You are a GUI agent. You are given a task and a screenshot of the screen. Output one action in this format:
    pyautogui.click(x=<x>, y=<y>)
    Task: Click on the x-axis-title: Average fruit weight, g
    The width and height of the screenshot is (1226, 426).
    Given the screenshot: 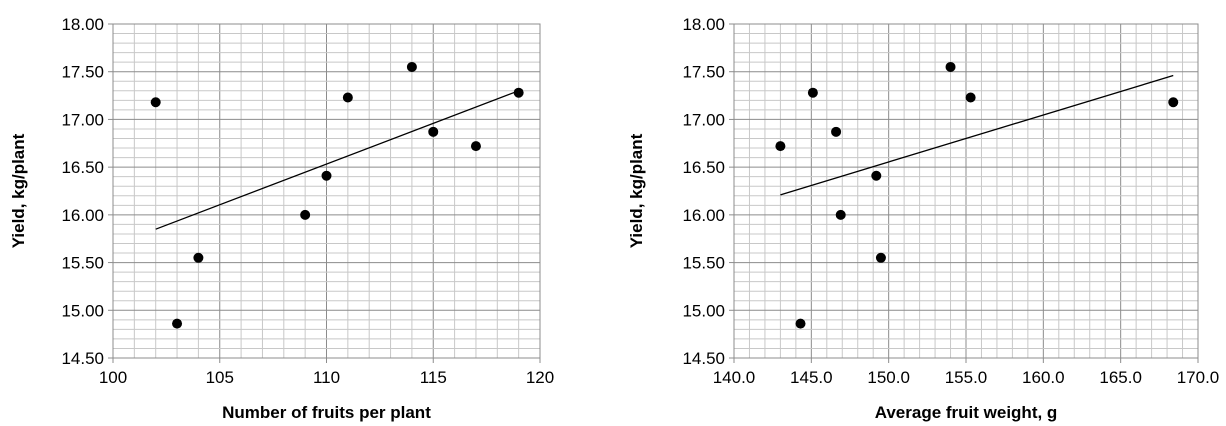 What is the action you would take?
    pyautogui.click(x=966, y=412)
    